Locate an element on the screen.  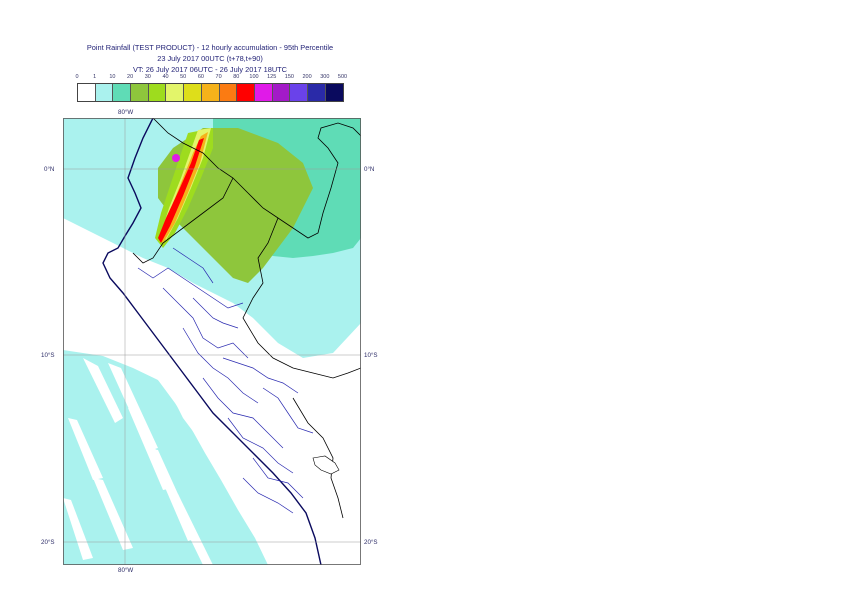
legend-tick-label: 60 is located at coordinates (200, 77).